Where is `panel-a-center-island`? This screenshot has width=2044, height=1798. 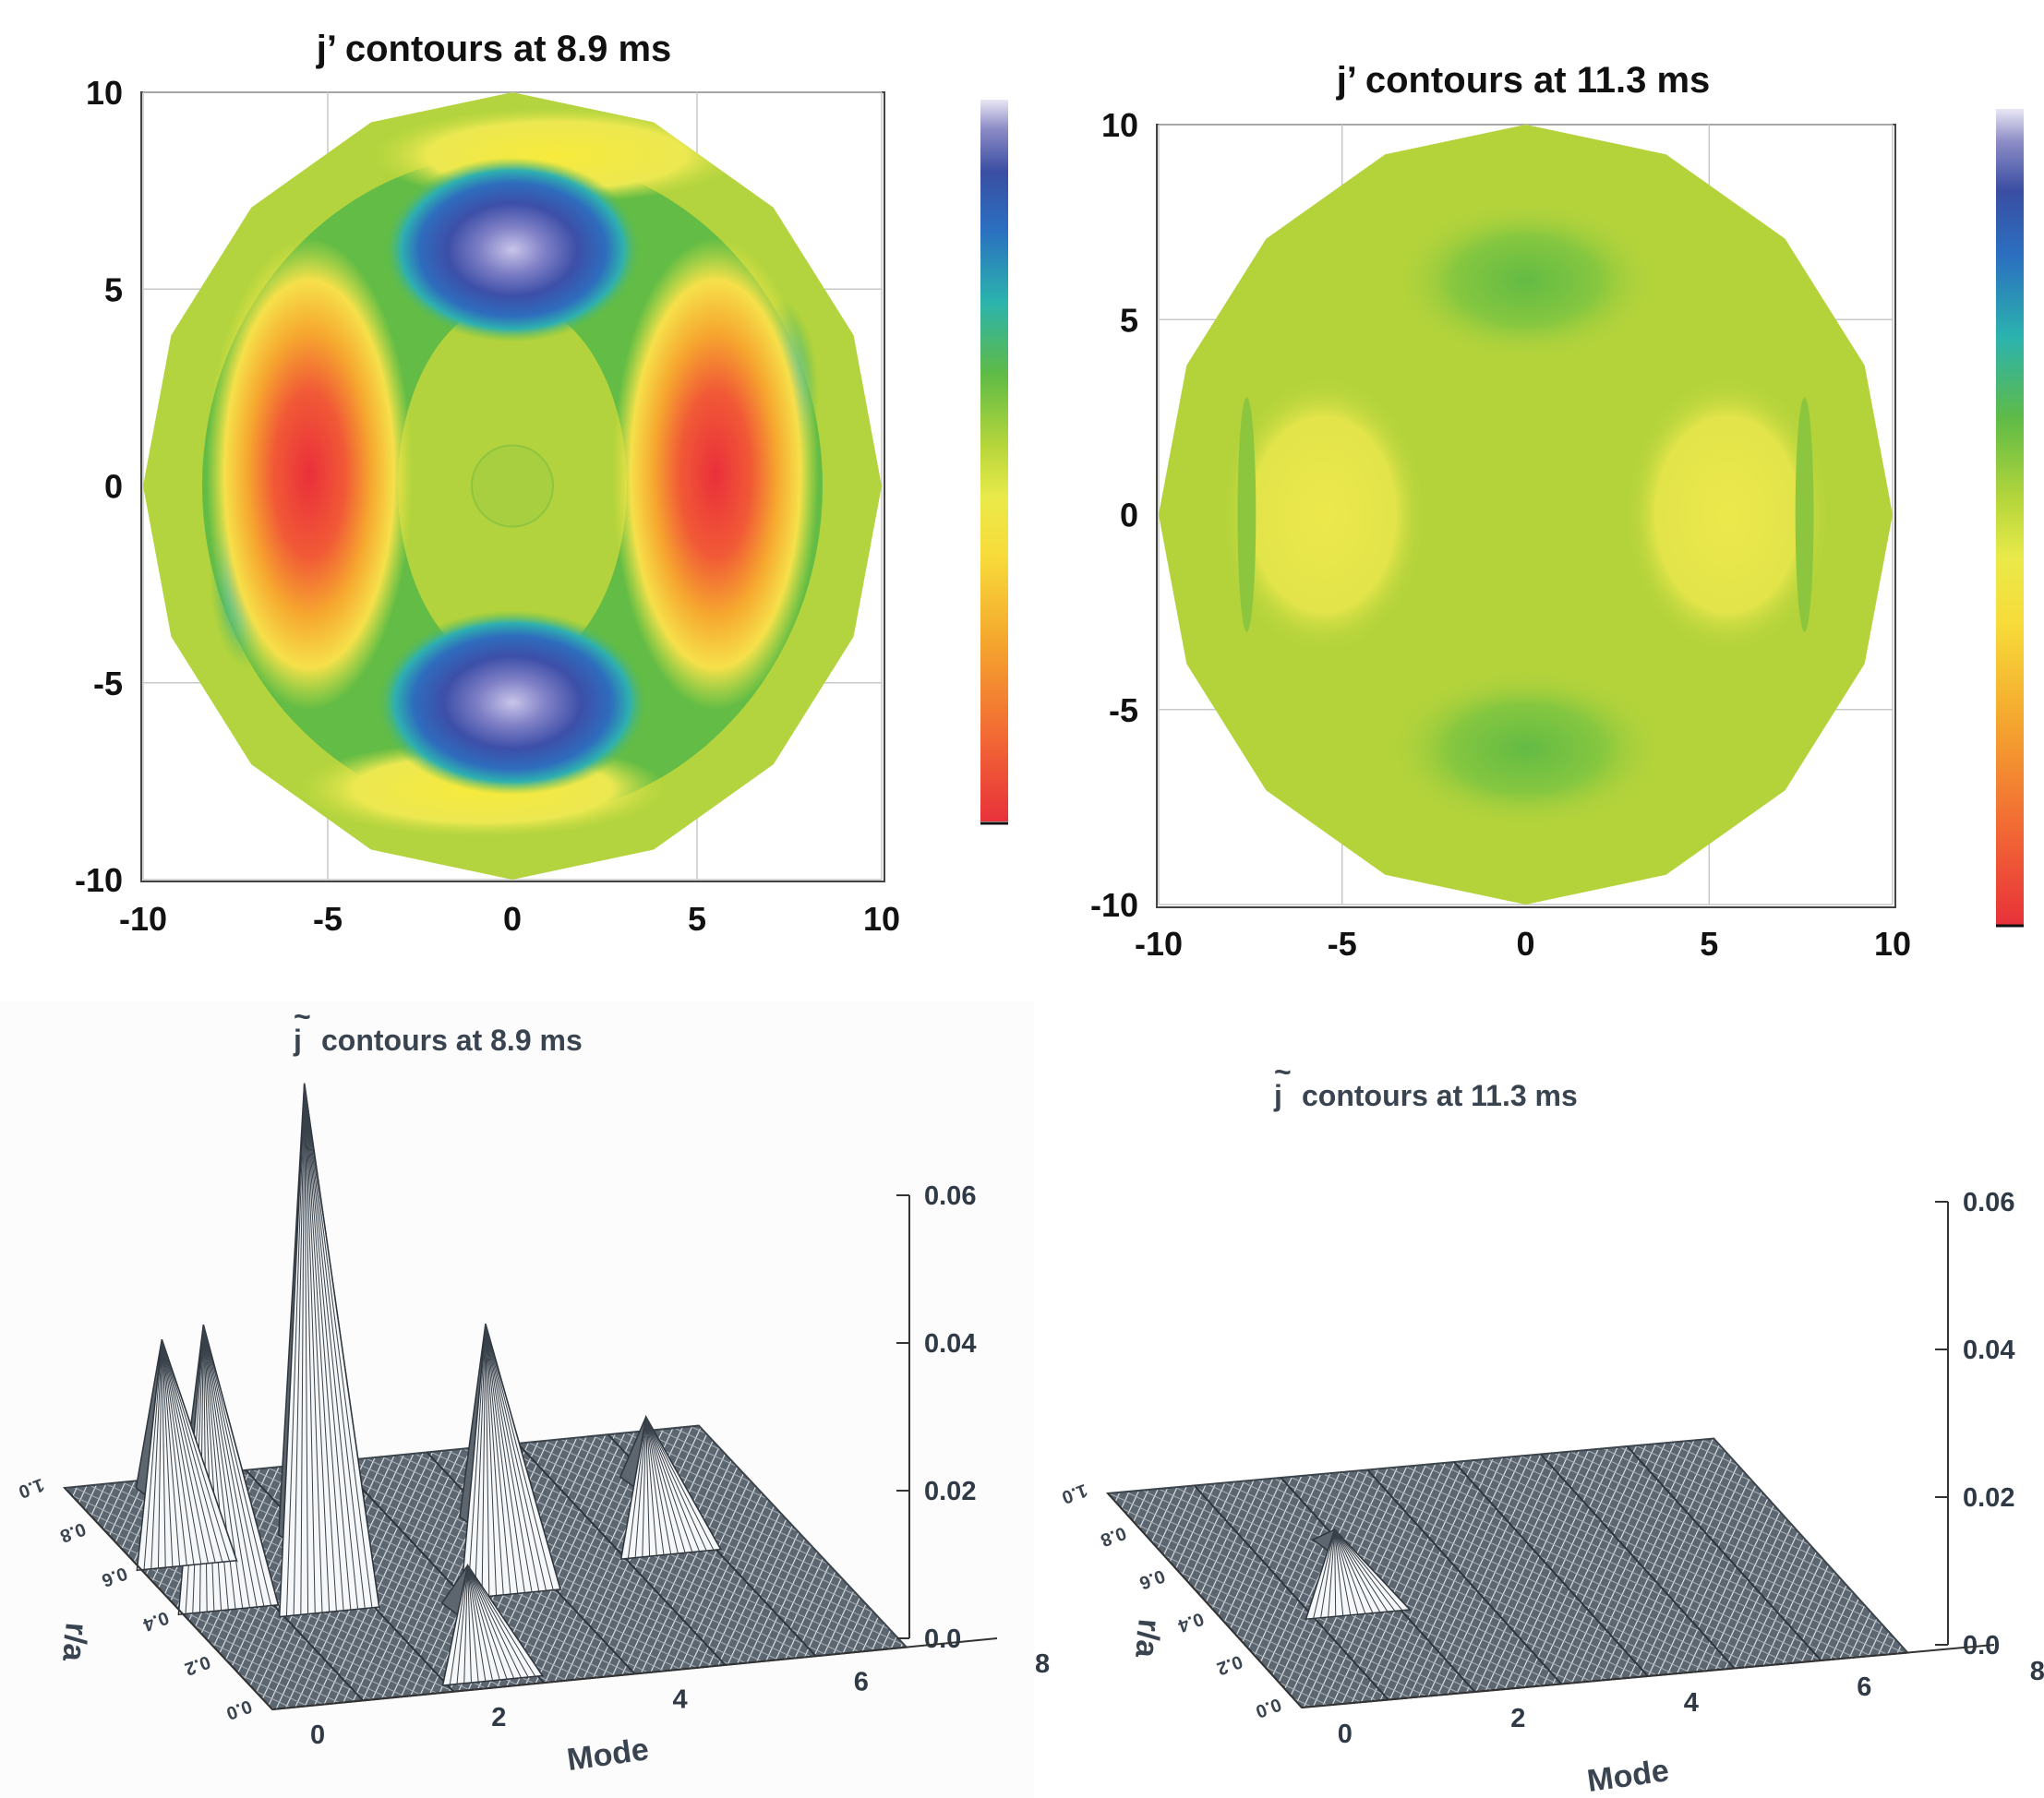 panel-a-center-island is located at coordinates (512, 486).